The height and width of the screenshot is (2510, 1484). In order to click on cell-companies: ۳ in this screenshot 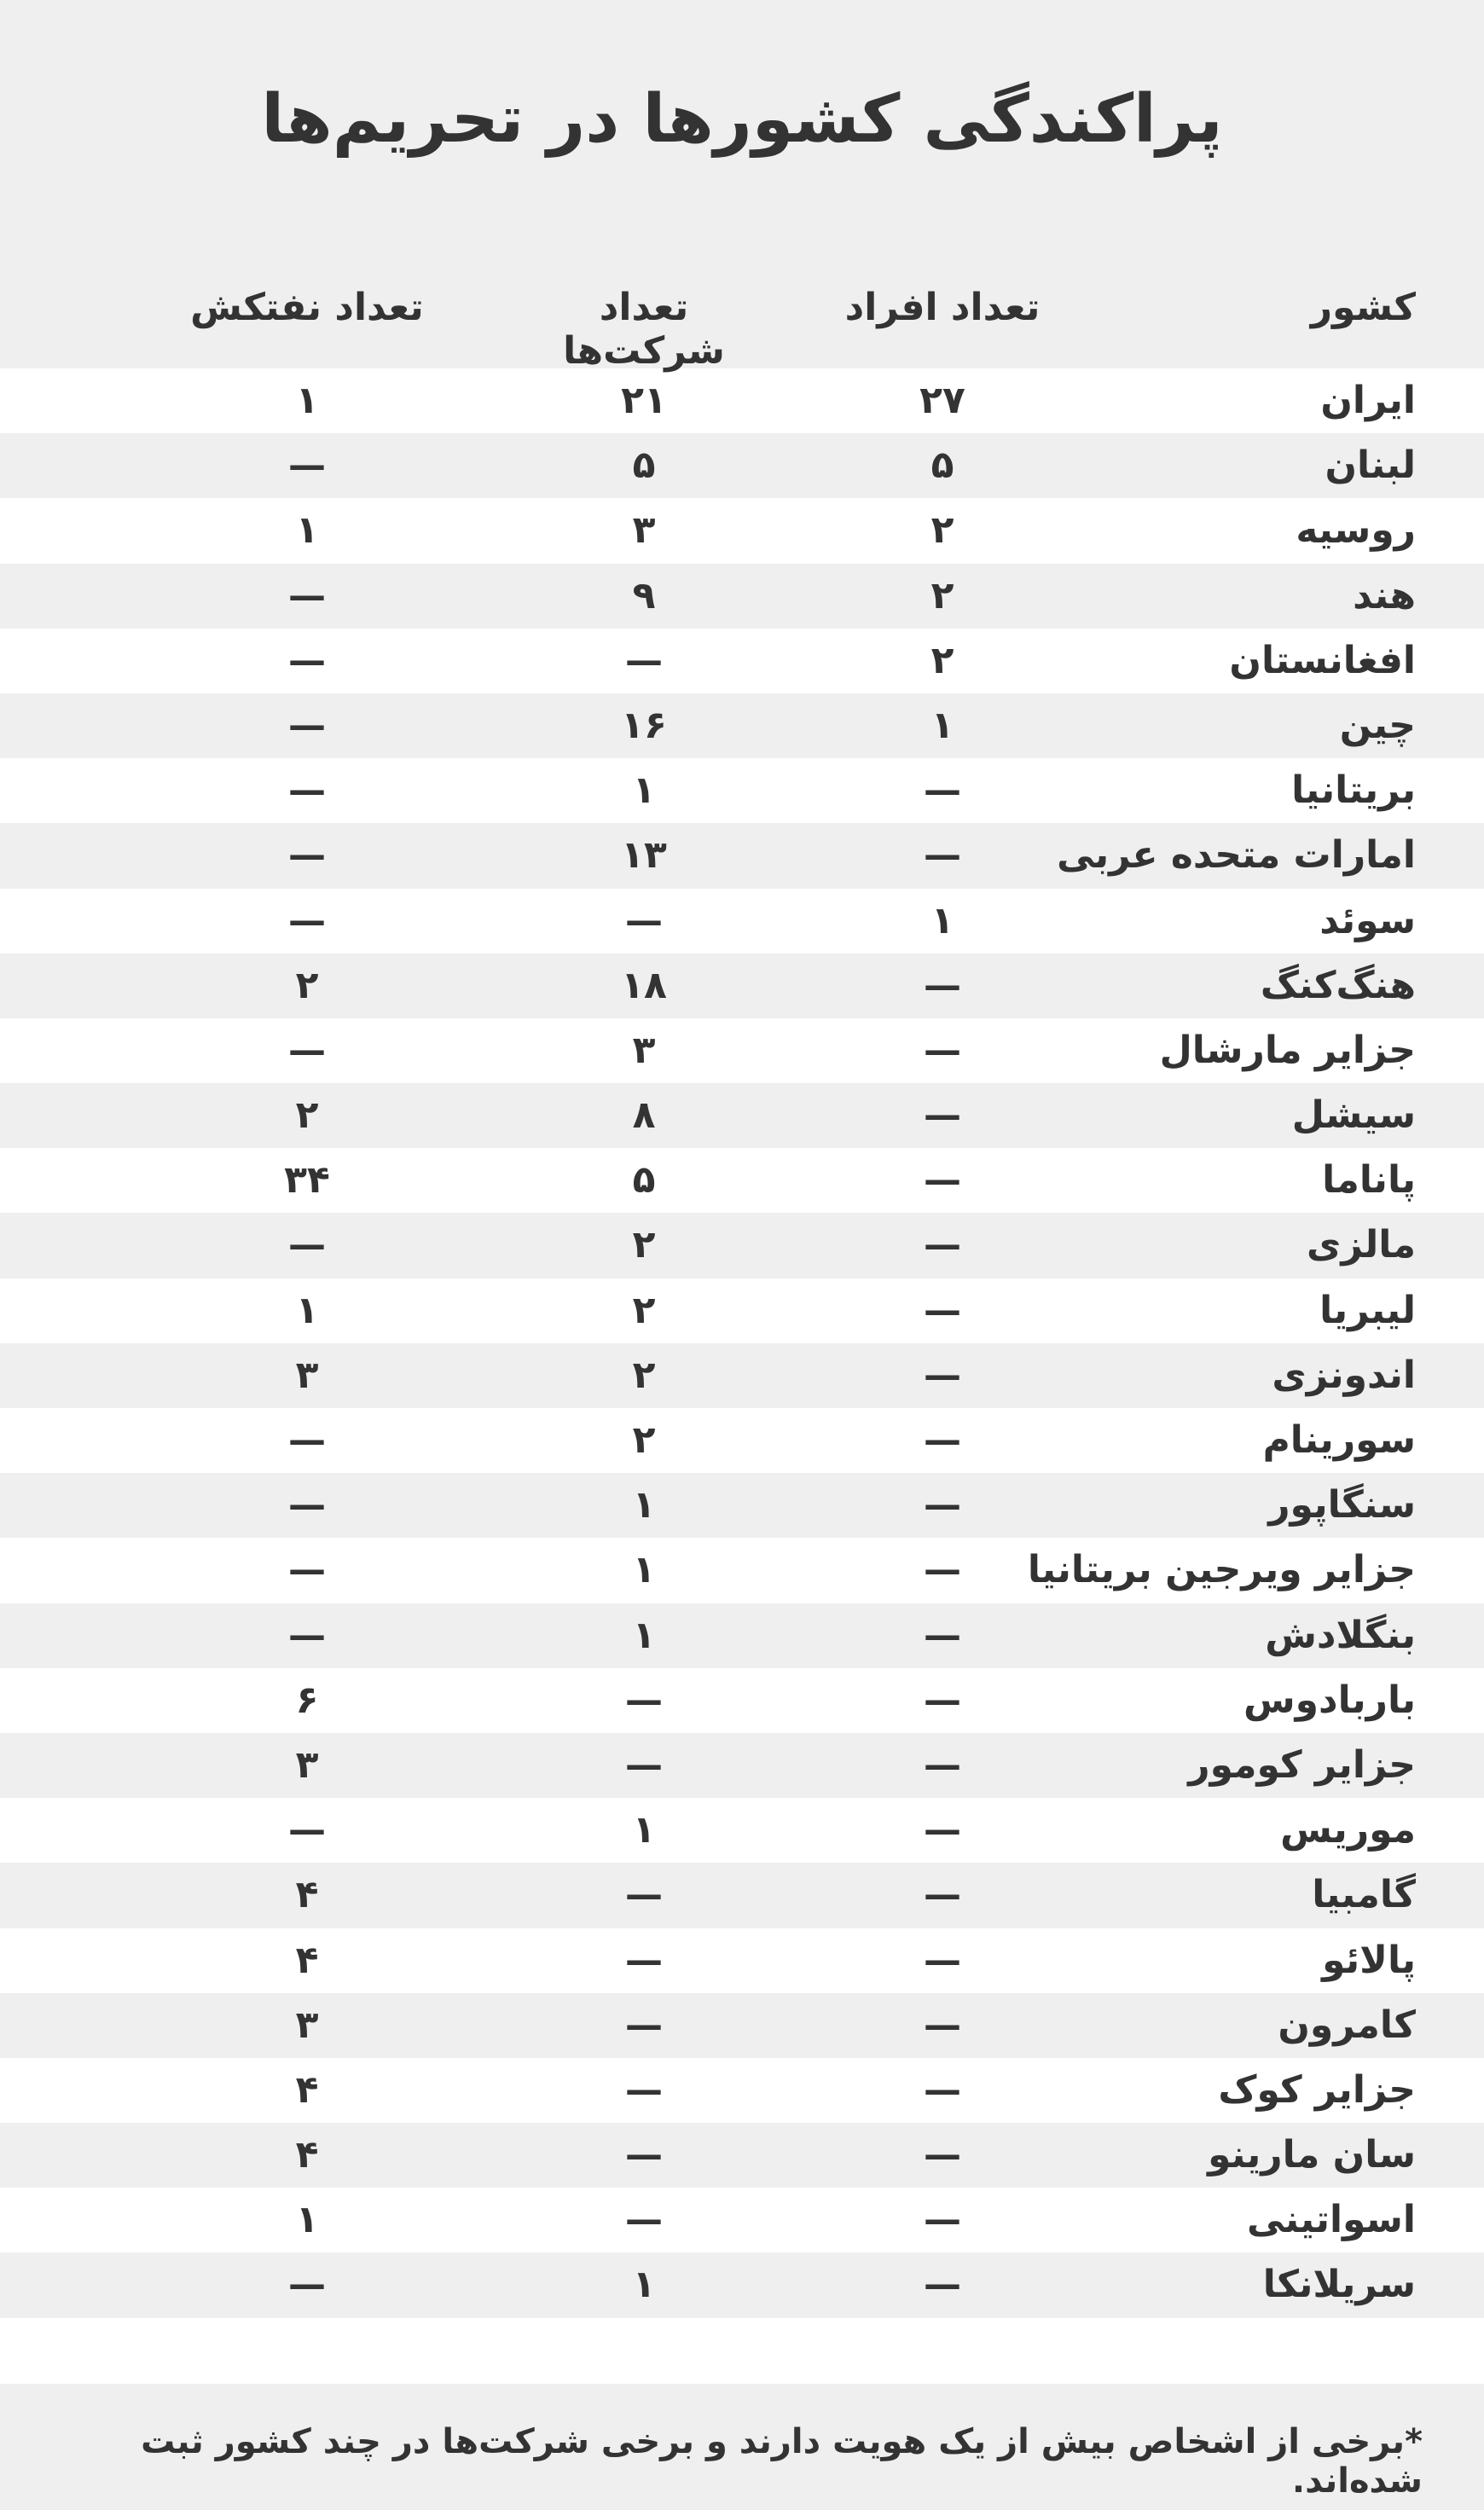, I will do `click(644, 1050)`.